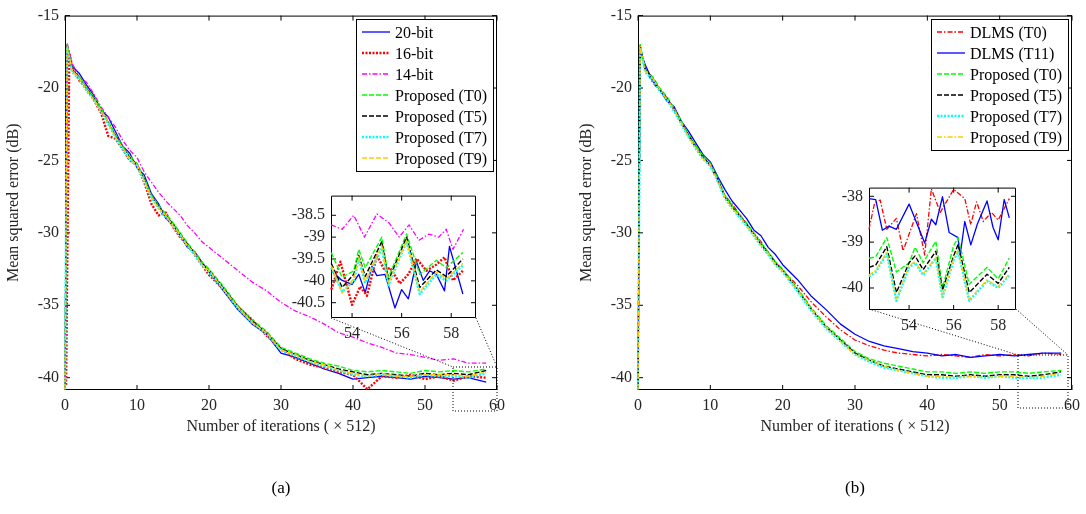 Image resolution: width=1086 pixels, height=514 pixels. What do you see at coordinates (308, 258) in the screenshot?
I see `y-tick-label: -39.5` at bounding box center [308, 258].